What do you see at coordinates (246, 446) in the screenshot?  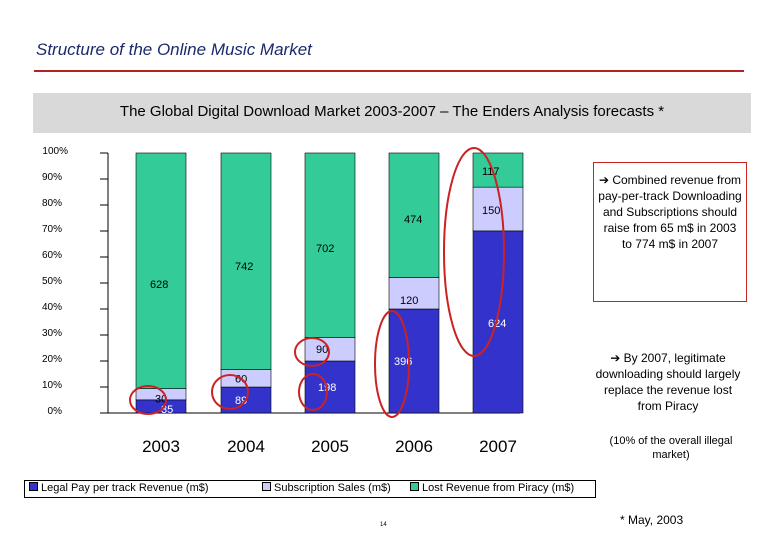 I see `x-tick-label: 2004` at bounding box center [246, 446].